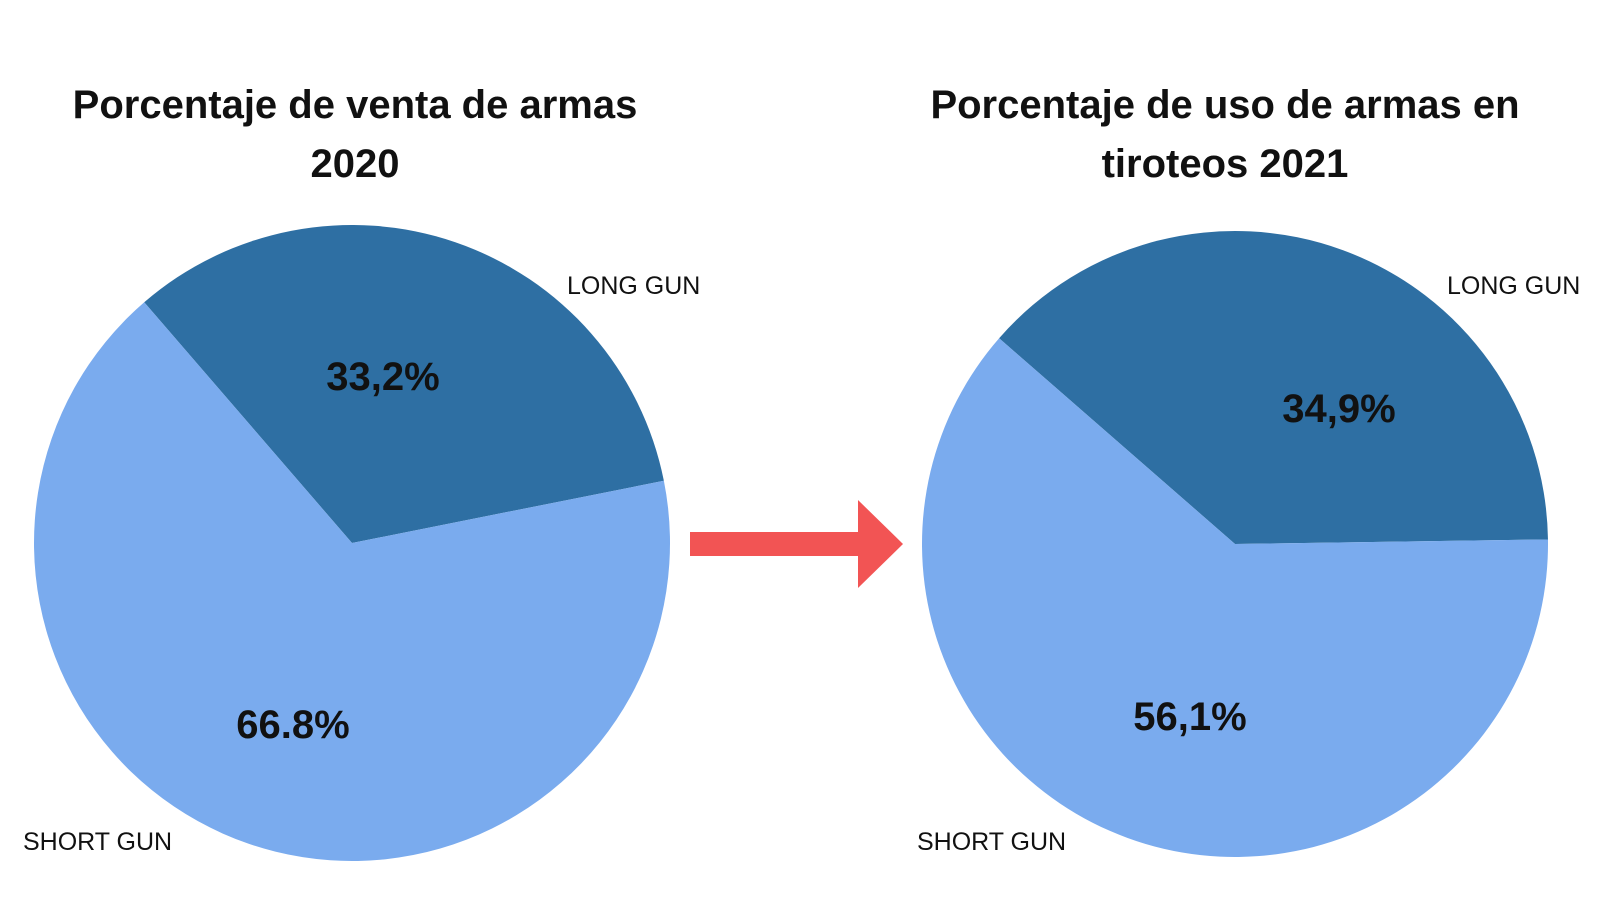  Describe the element at coordinates (382, 377) in the screenshot. I see `slice-value-label: 33,2%` at that location.